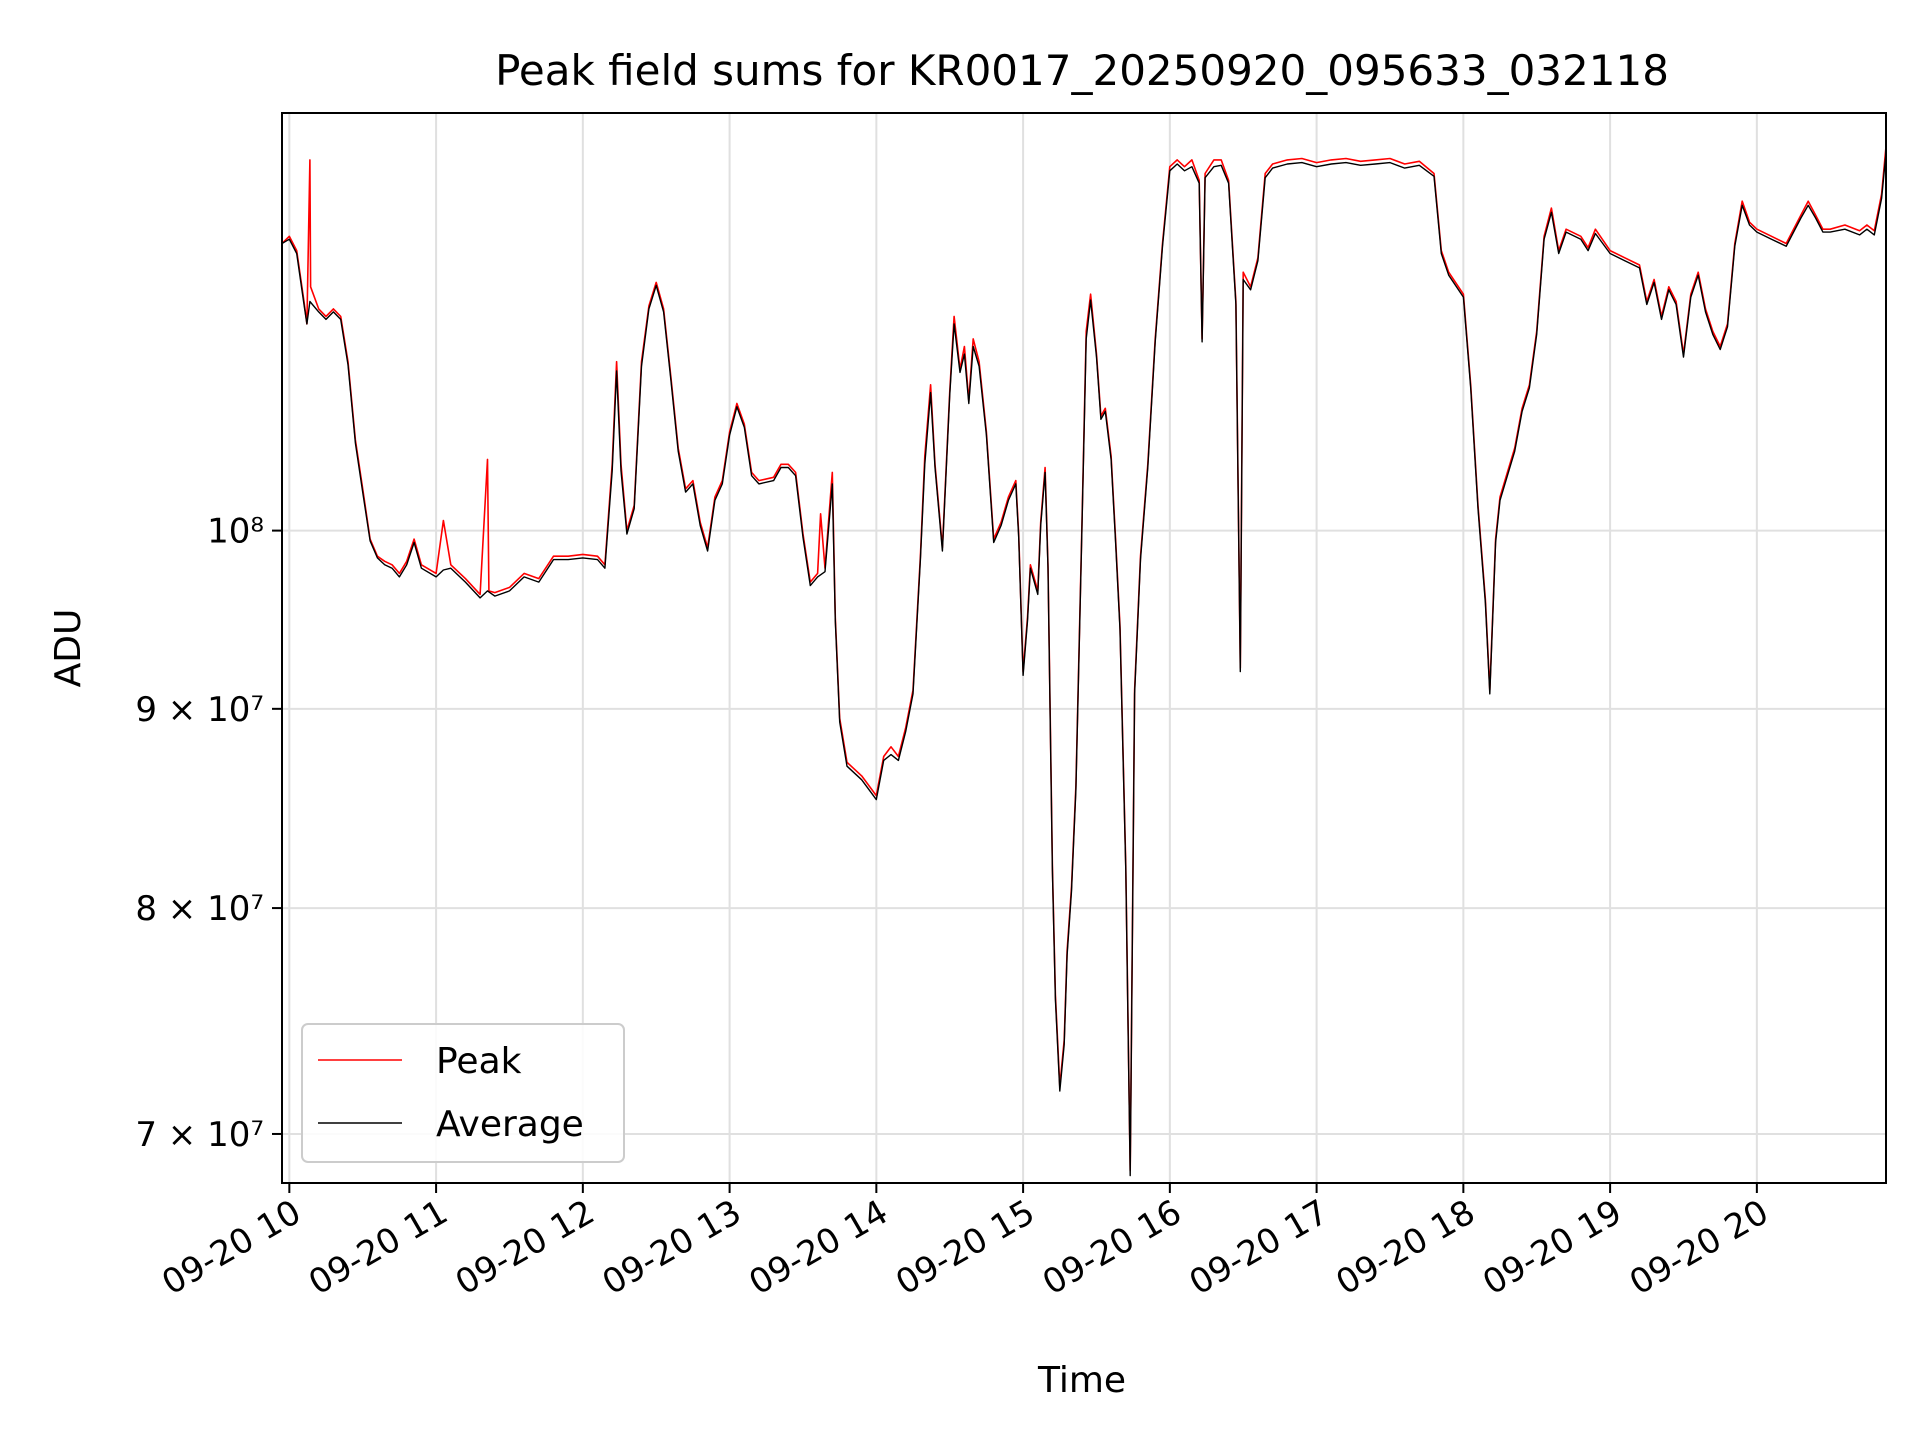 The image size is (1920, 1440). I want to click on y-axis: 7 × 10⁷ 8 × 10⁷ 9 × 10⁷ 10⁸, so click(208, 833).